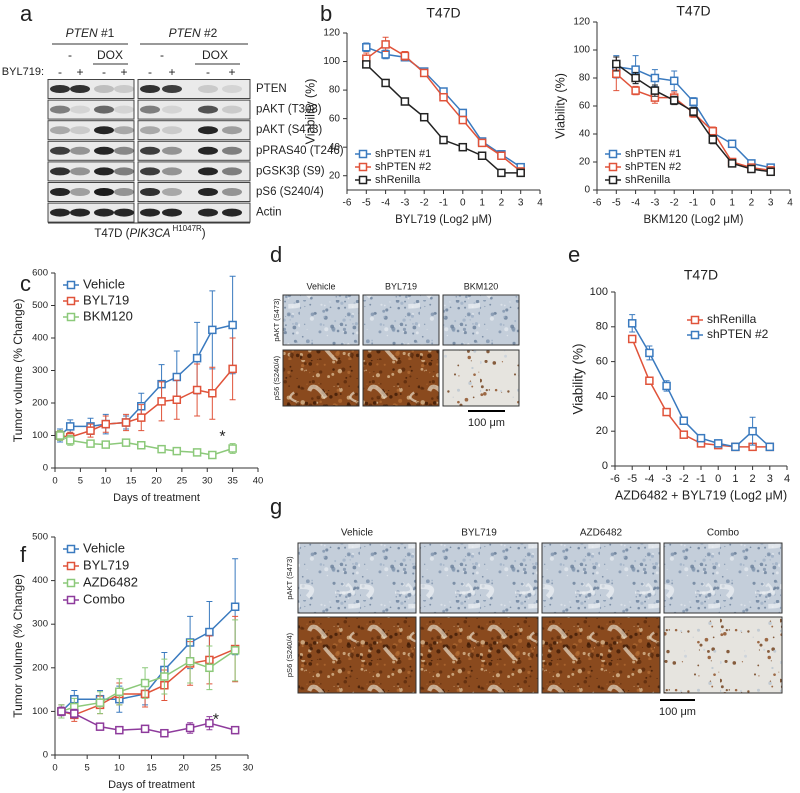  Describe the element at coordinates (182, 481) in the screenshot. I see `x-tick-label: 25` at that location.